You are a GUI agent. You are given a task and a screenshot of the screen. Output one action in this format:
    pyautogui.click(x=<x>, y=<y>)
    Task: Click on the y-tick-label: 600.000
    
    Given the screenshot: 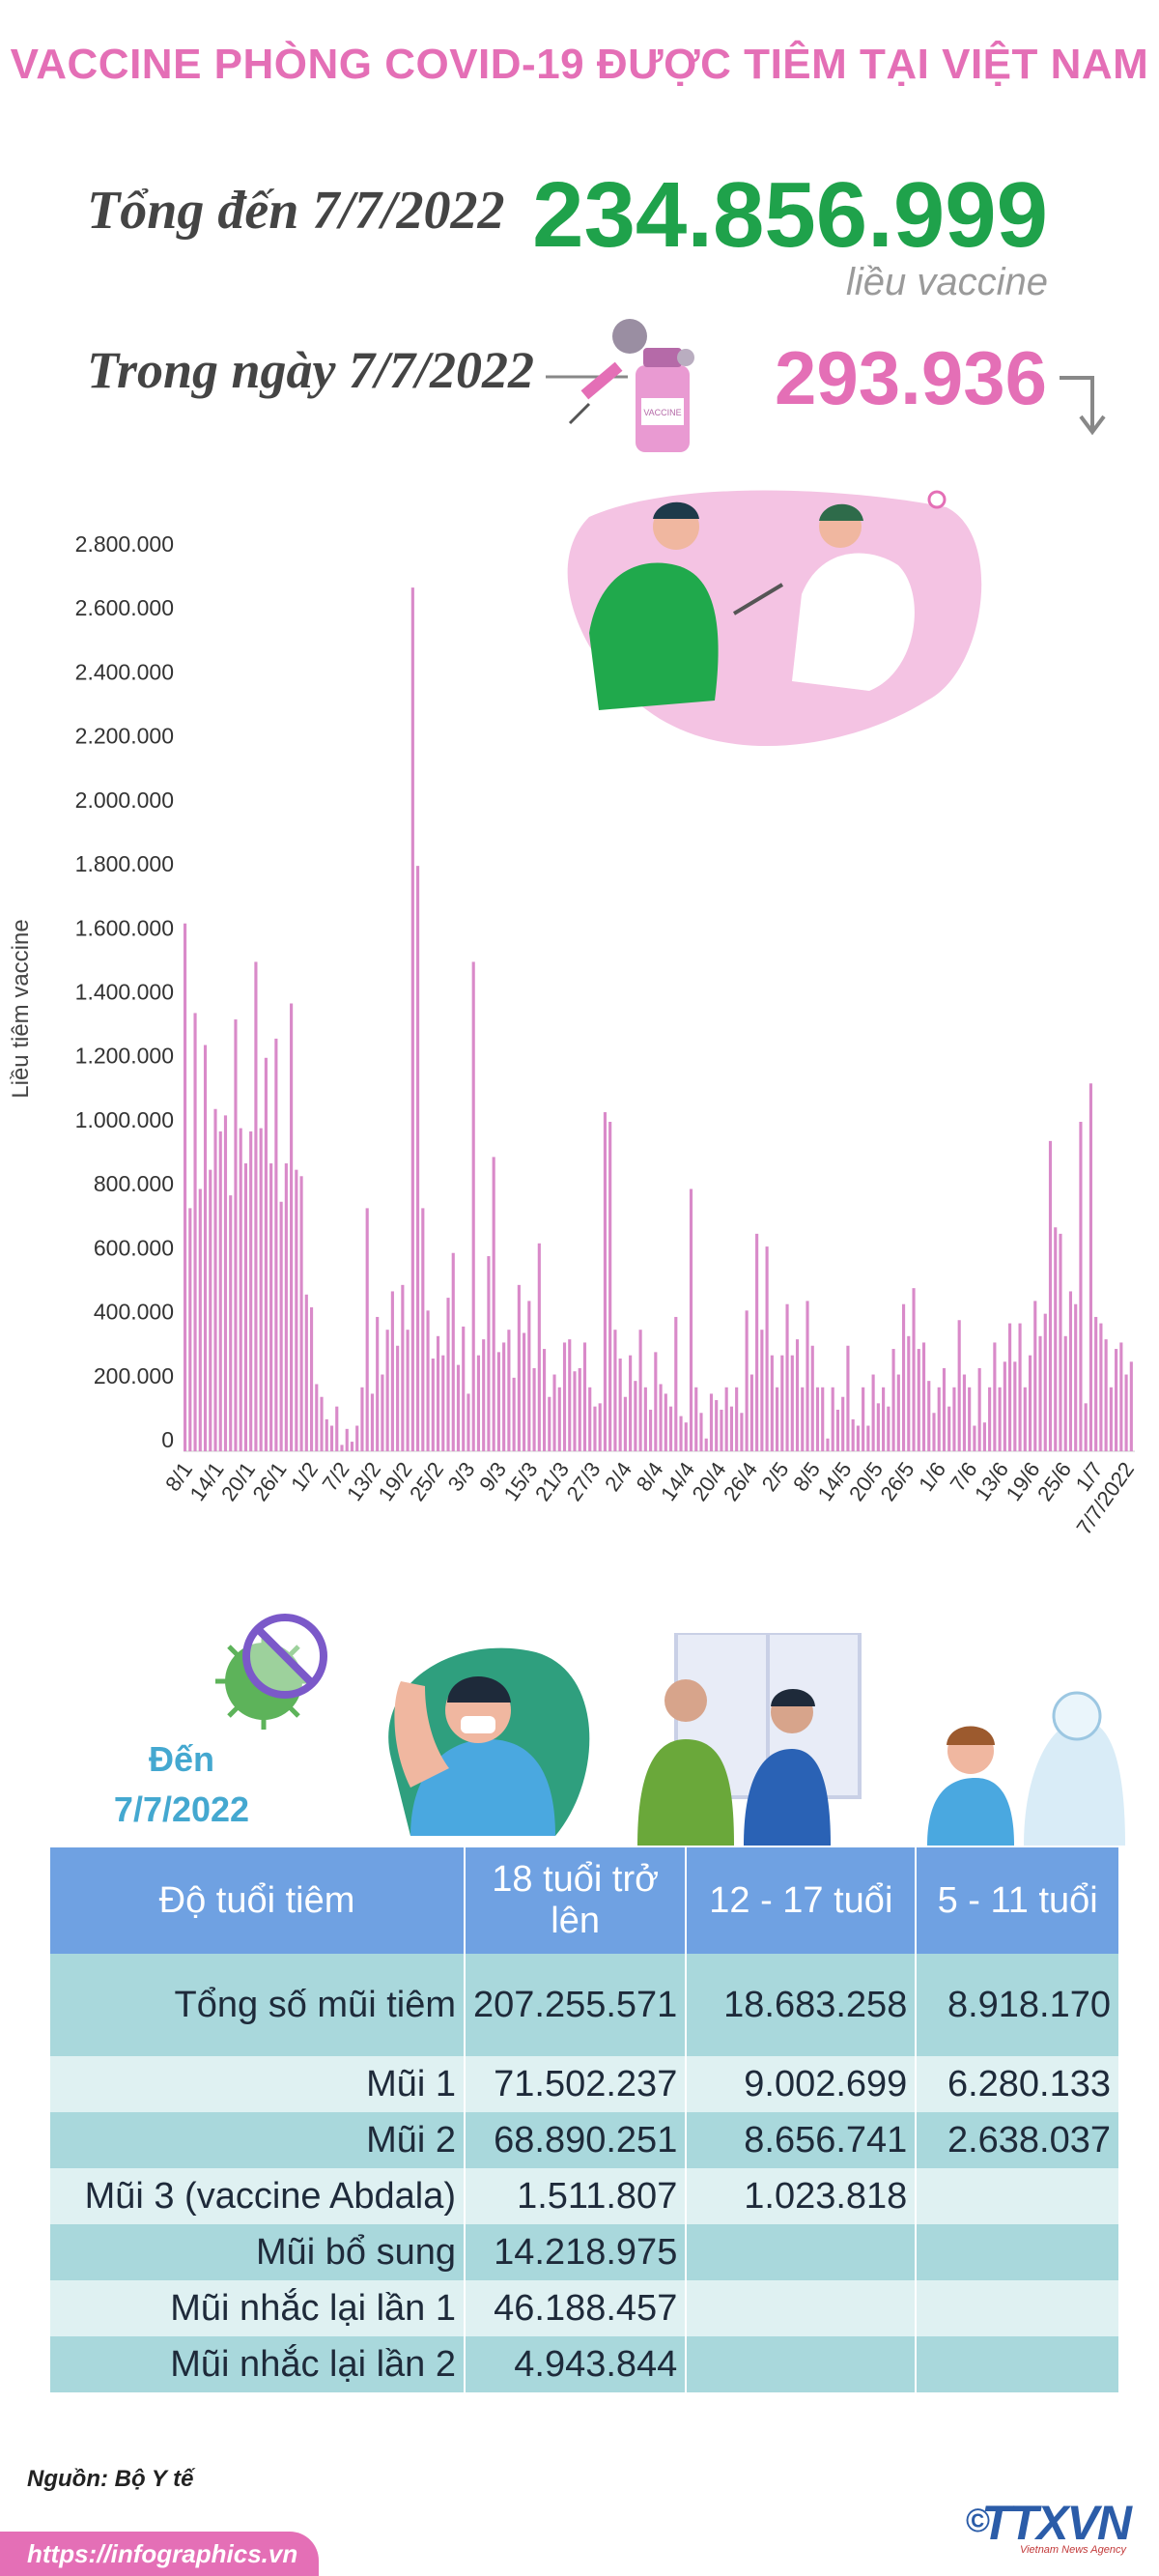 What is the action you would take?
    pyautogui.click(x=134, y=1248)
    